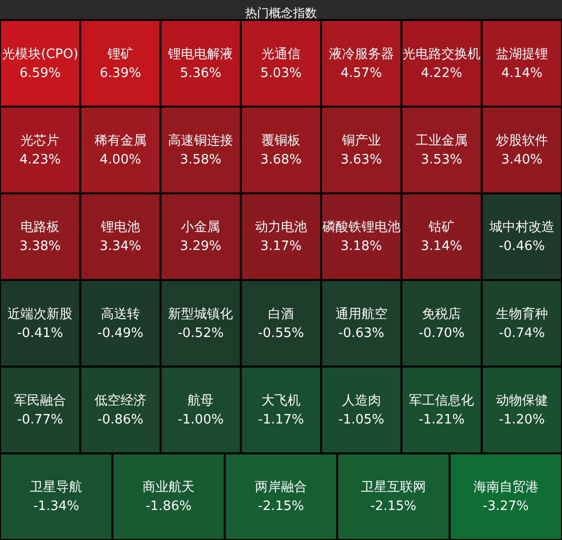 This screenshot has height=540, width=562. I want to click on category-label: 炒股软件, so click(522, 141).